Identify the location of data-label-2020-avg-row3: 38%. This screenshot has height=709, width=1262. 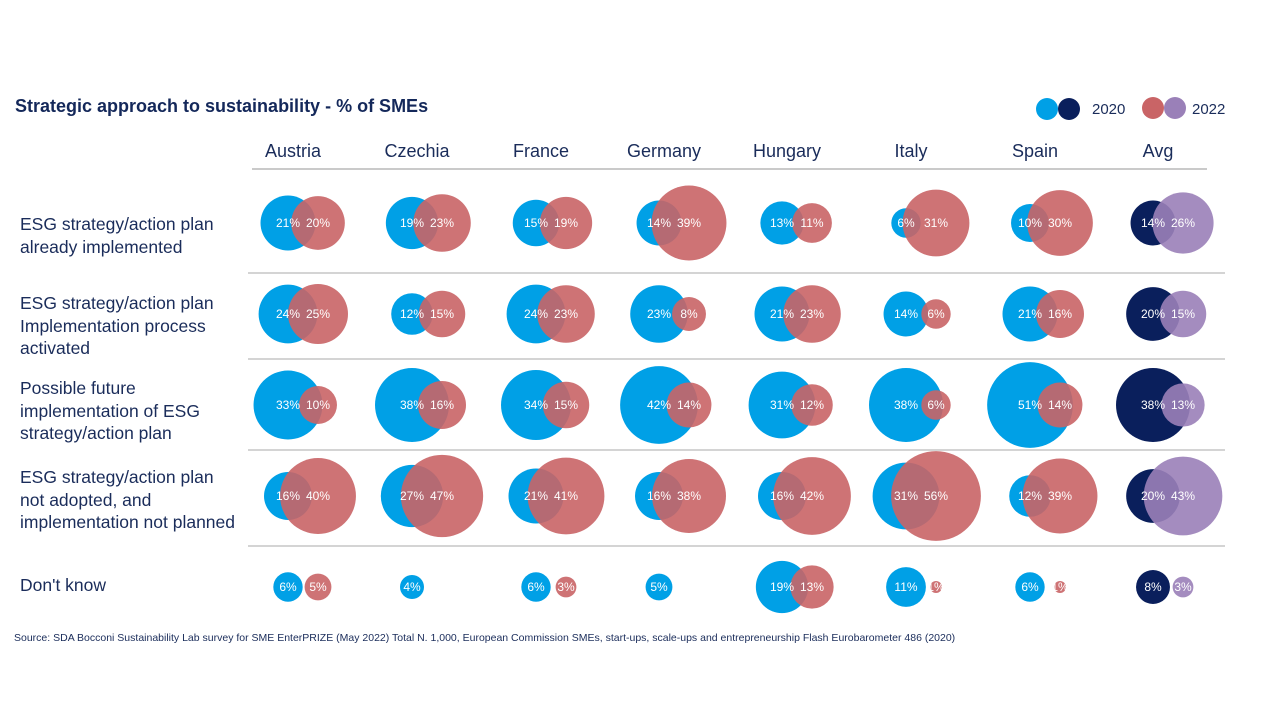
(1153, 405).